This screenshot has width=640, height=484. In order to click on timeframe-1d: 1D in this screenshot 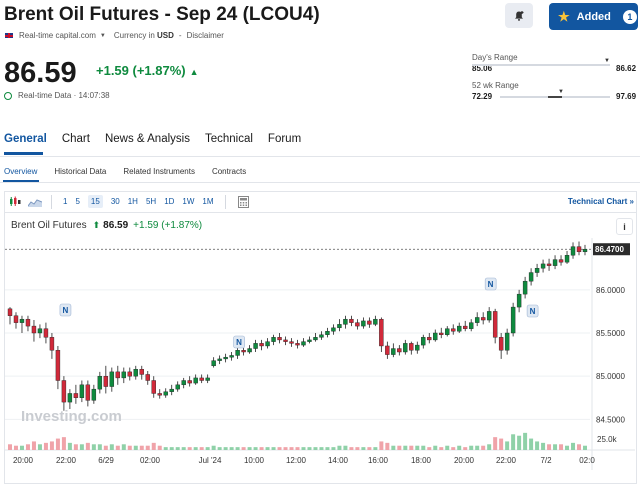, I will do `click(169, 201)`.